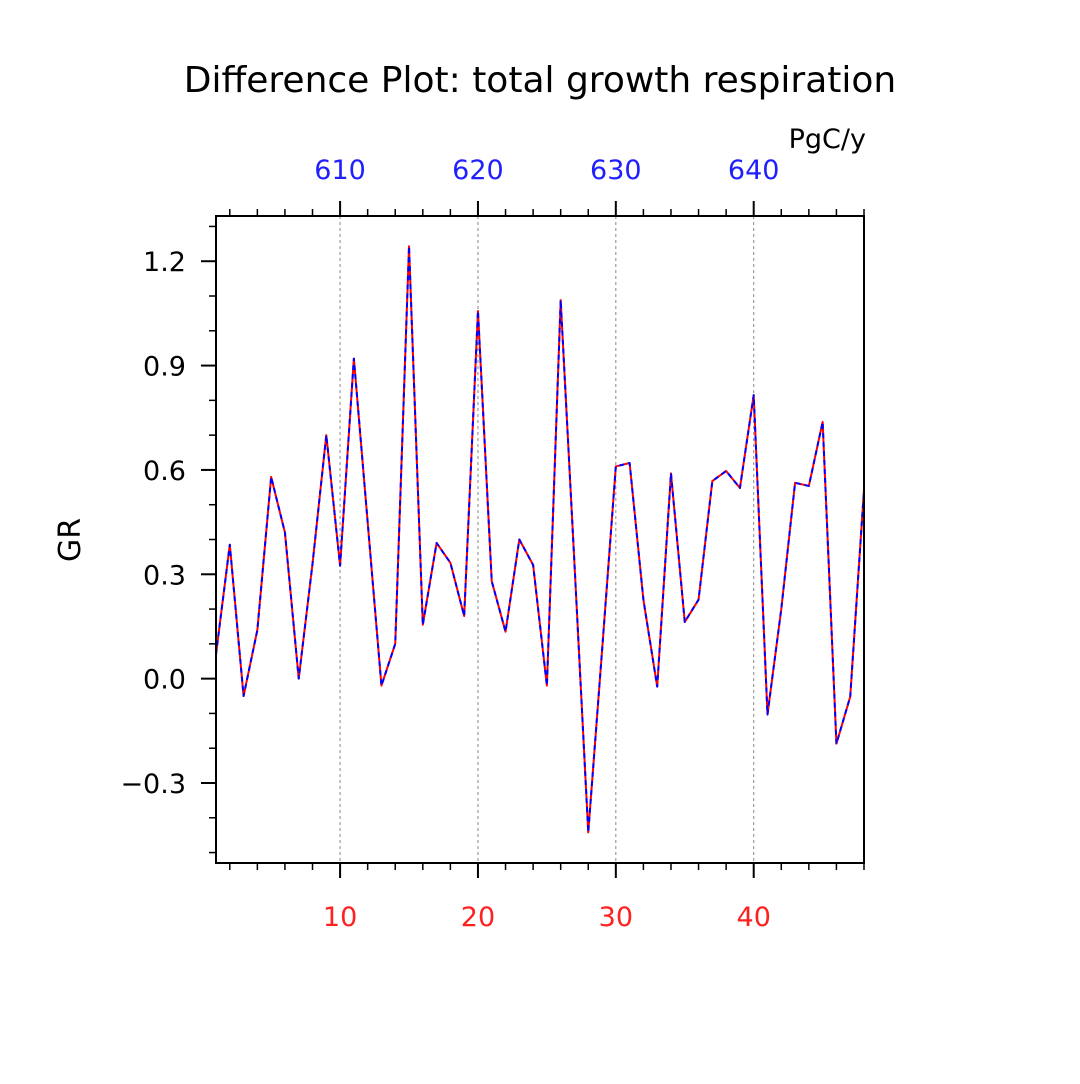 This screenshot has width=1080, height=1084. I want to click on x-tick-label: 10, so click(340, 917).